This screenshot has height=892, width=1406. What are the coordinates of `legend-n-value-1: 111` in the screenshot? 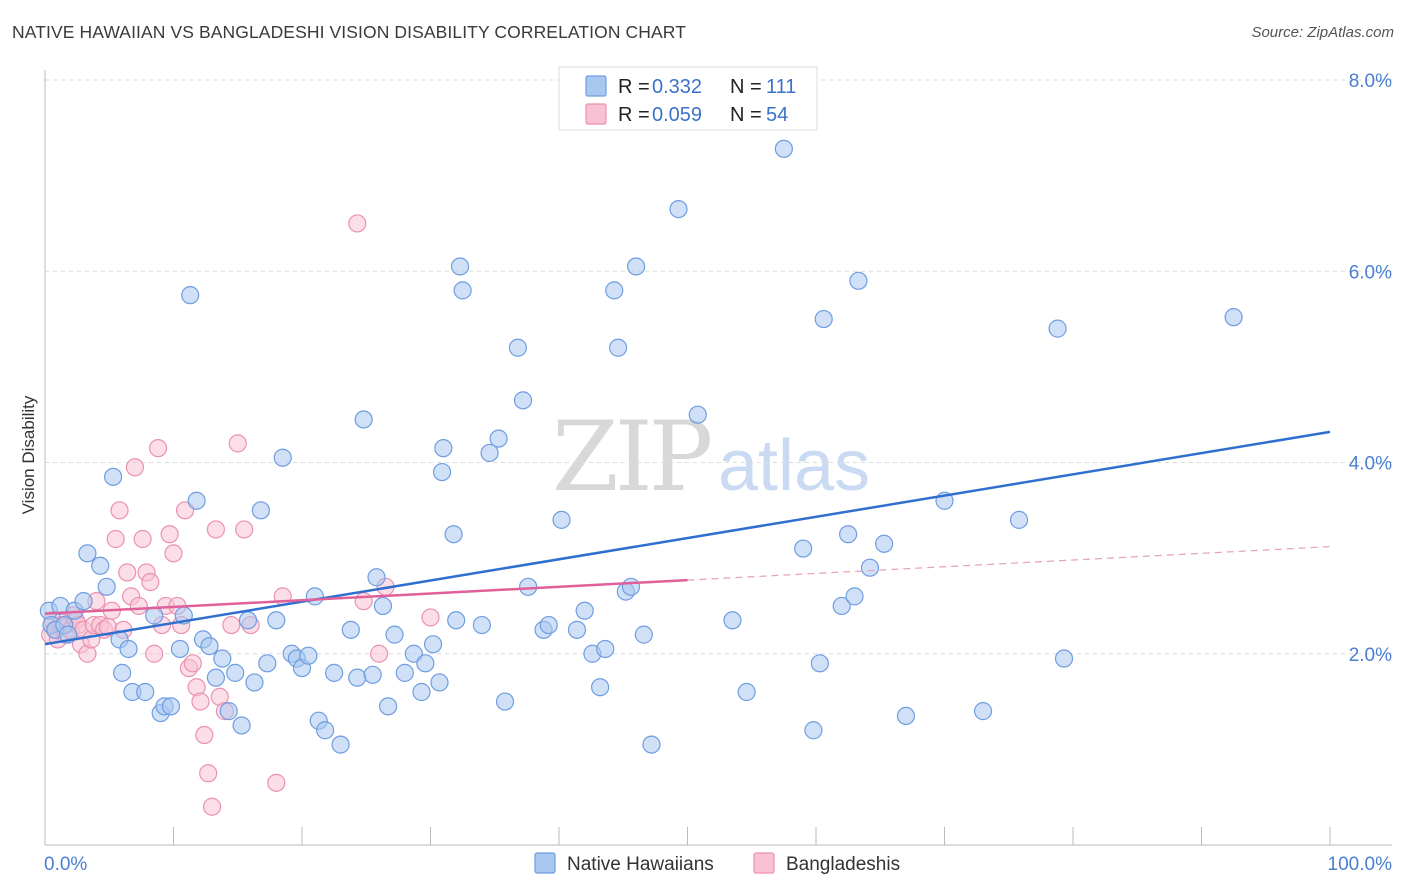 It's located at (781, 87).